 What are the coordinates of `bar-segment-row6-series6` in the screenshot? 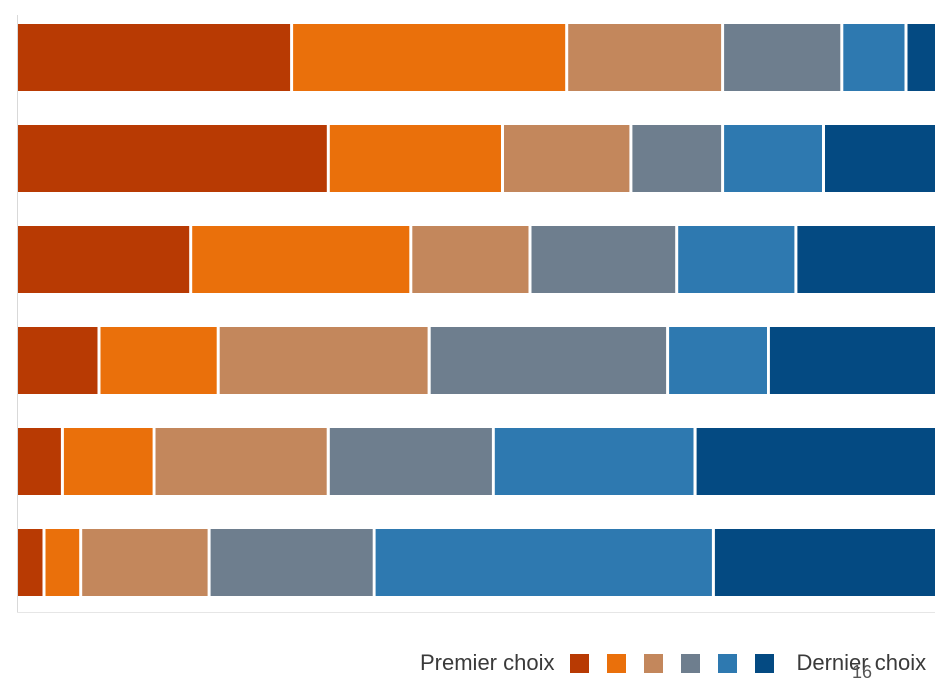 It's located at (824, 562).